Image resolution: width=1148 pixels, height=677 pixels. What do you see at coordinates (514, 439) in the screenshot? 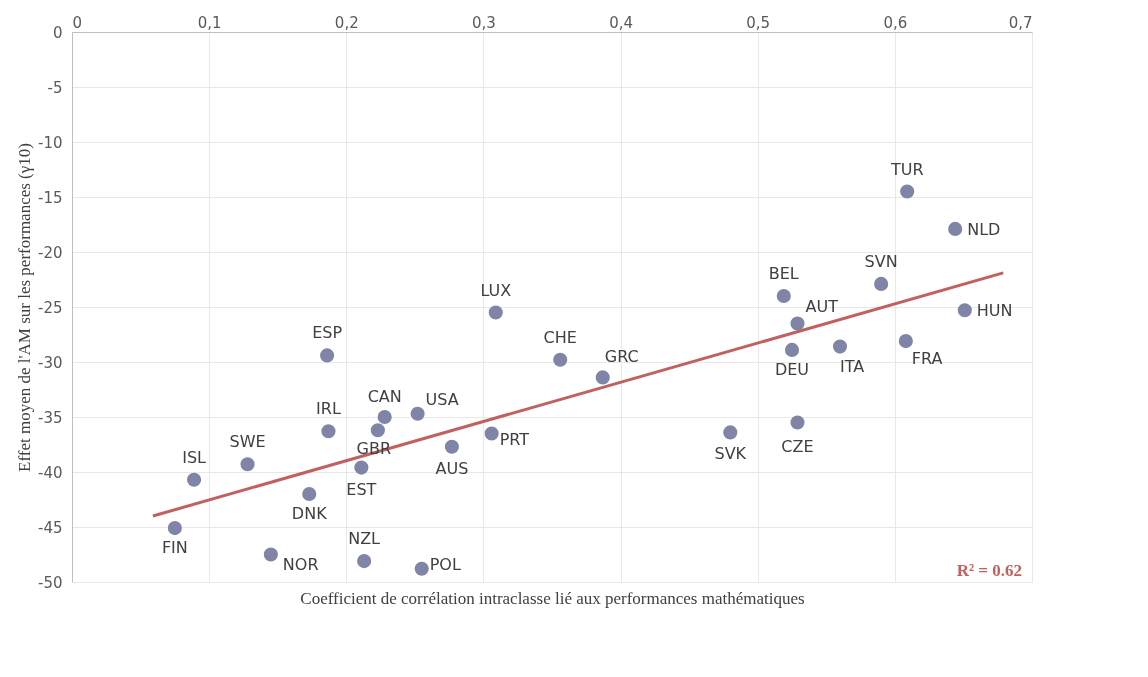
I see `annotation: PRT` at bounding box center [514, 439].